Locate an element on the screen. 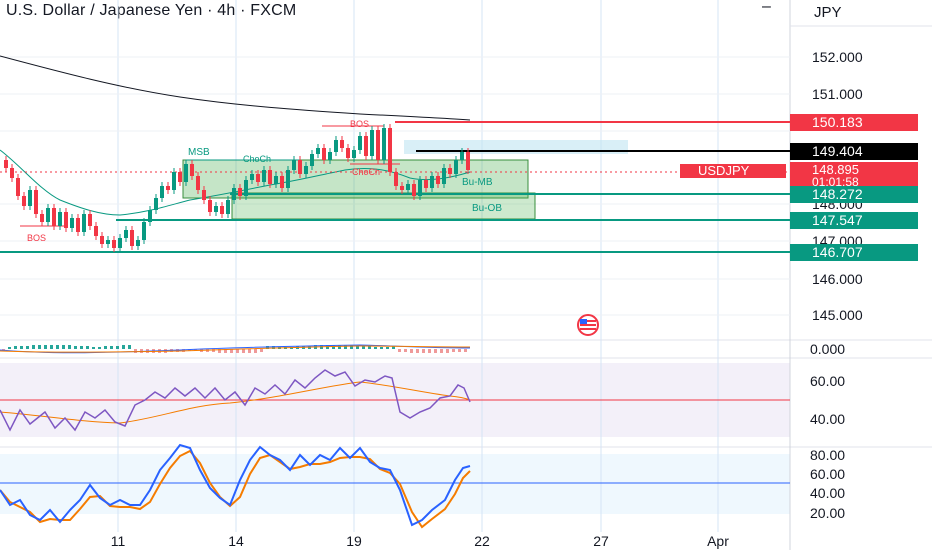 The width and height of the screenshot is (932, 550). macd-signal is located at coordinates (235, 349).